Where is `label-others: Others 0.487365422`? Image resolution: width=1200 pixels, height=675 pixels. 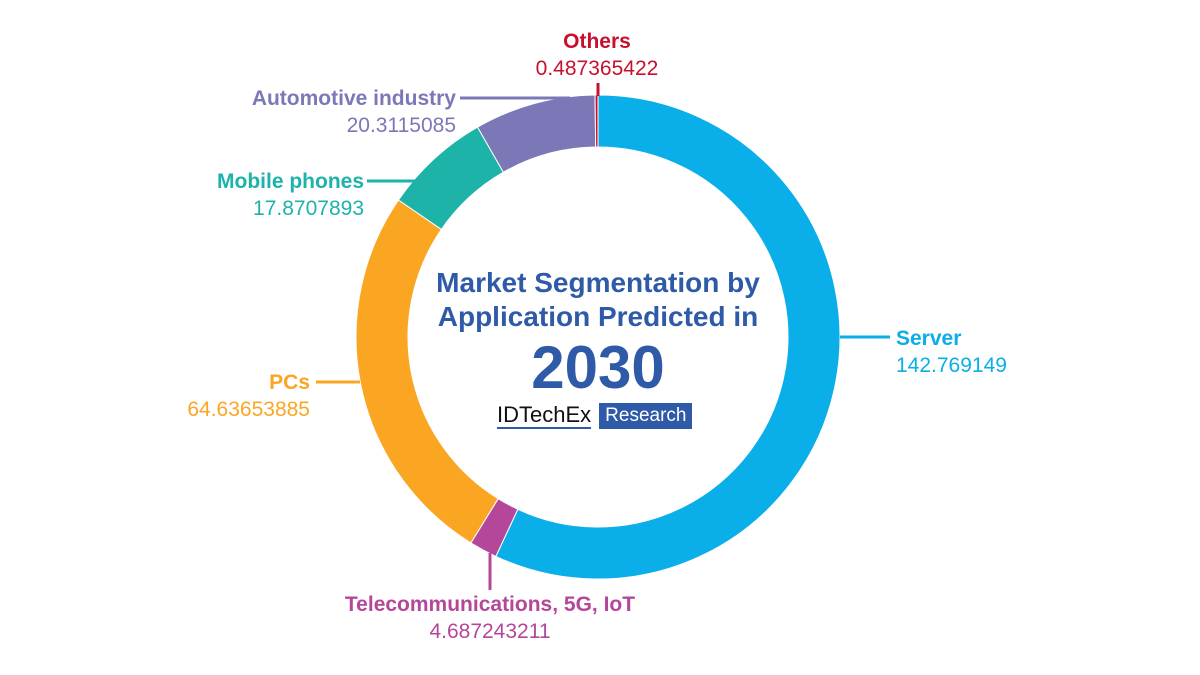 label-others: Others 0.487365422 is located at coordinates (597, 55).